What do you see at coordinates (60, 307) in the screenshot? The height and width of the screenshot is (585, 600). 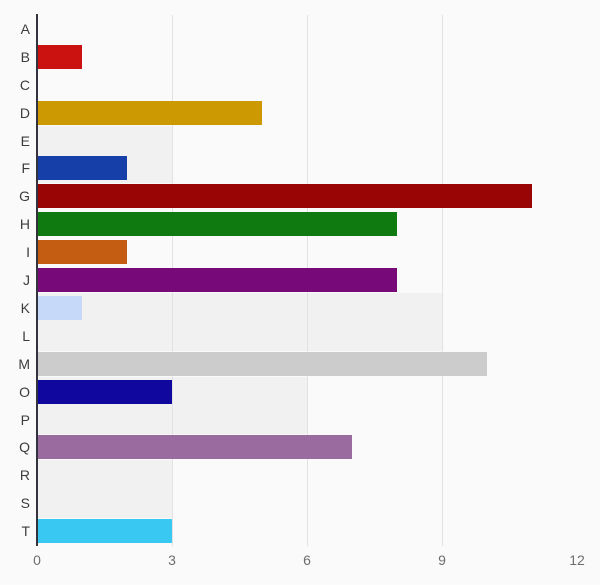 I see `bar-K` at bounding box center [60, 307].